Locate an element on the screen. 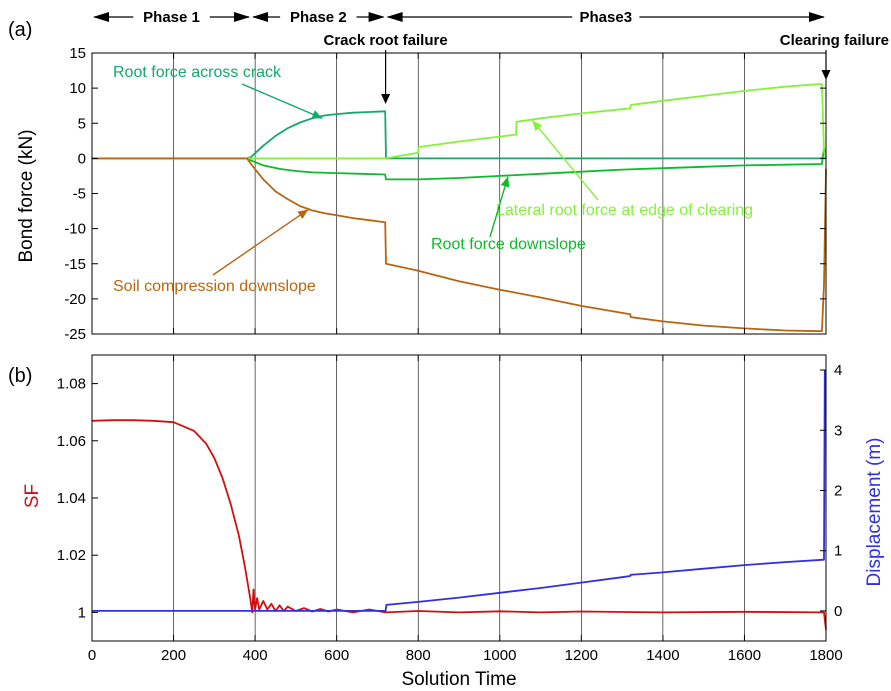 Image resolution: width=891 pixels, height=691 pixels. series-lateral-root-force-at-edge-of-clearing is located at coordinates (459, 121).